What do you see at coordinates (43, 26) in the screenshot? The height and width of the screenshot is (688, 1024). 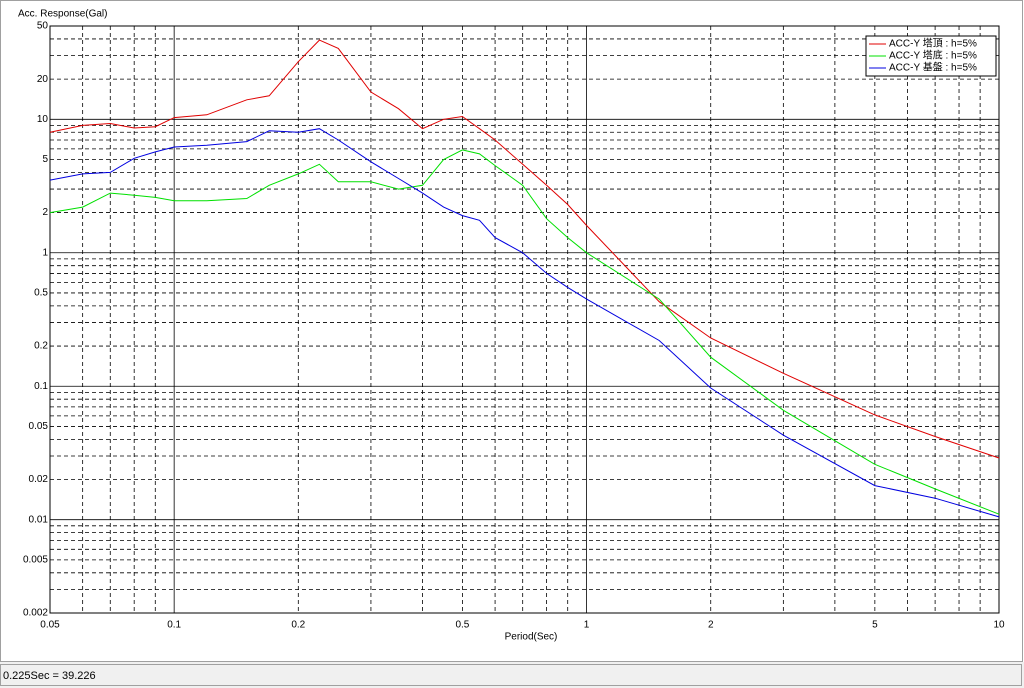 I see `y-tick-label: 50` at bounding box center [43, 26].